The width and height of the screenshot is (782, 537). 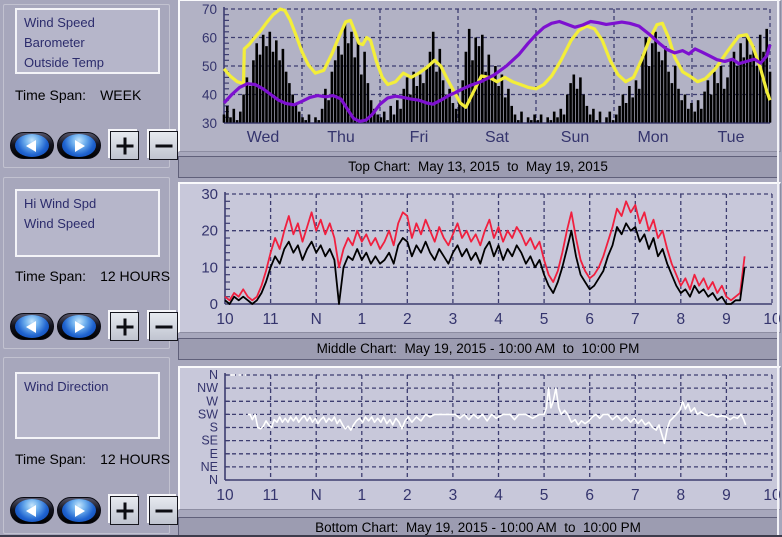 I want to click on outside-temp-series, so click(x=497, y=58).